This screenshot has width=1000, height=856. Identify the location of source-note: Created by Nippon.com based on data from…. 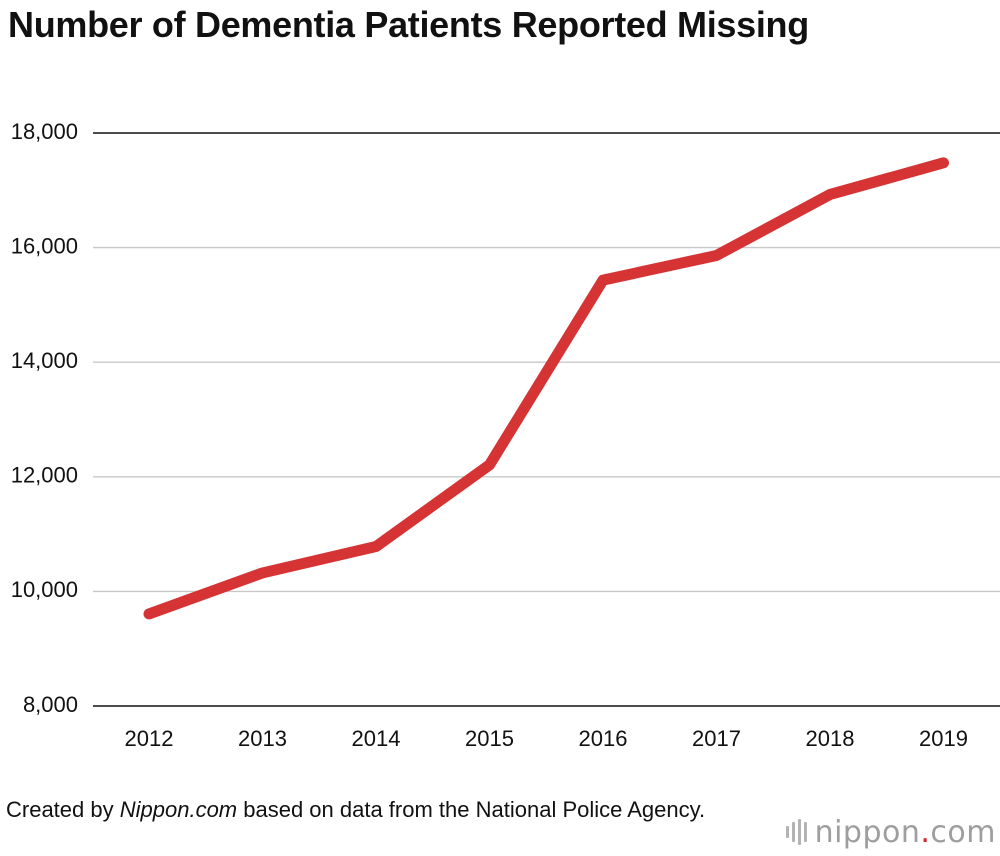
(356, 810).